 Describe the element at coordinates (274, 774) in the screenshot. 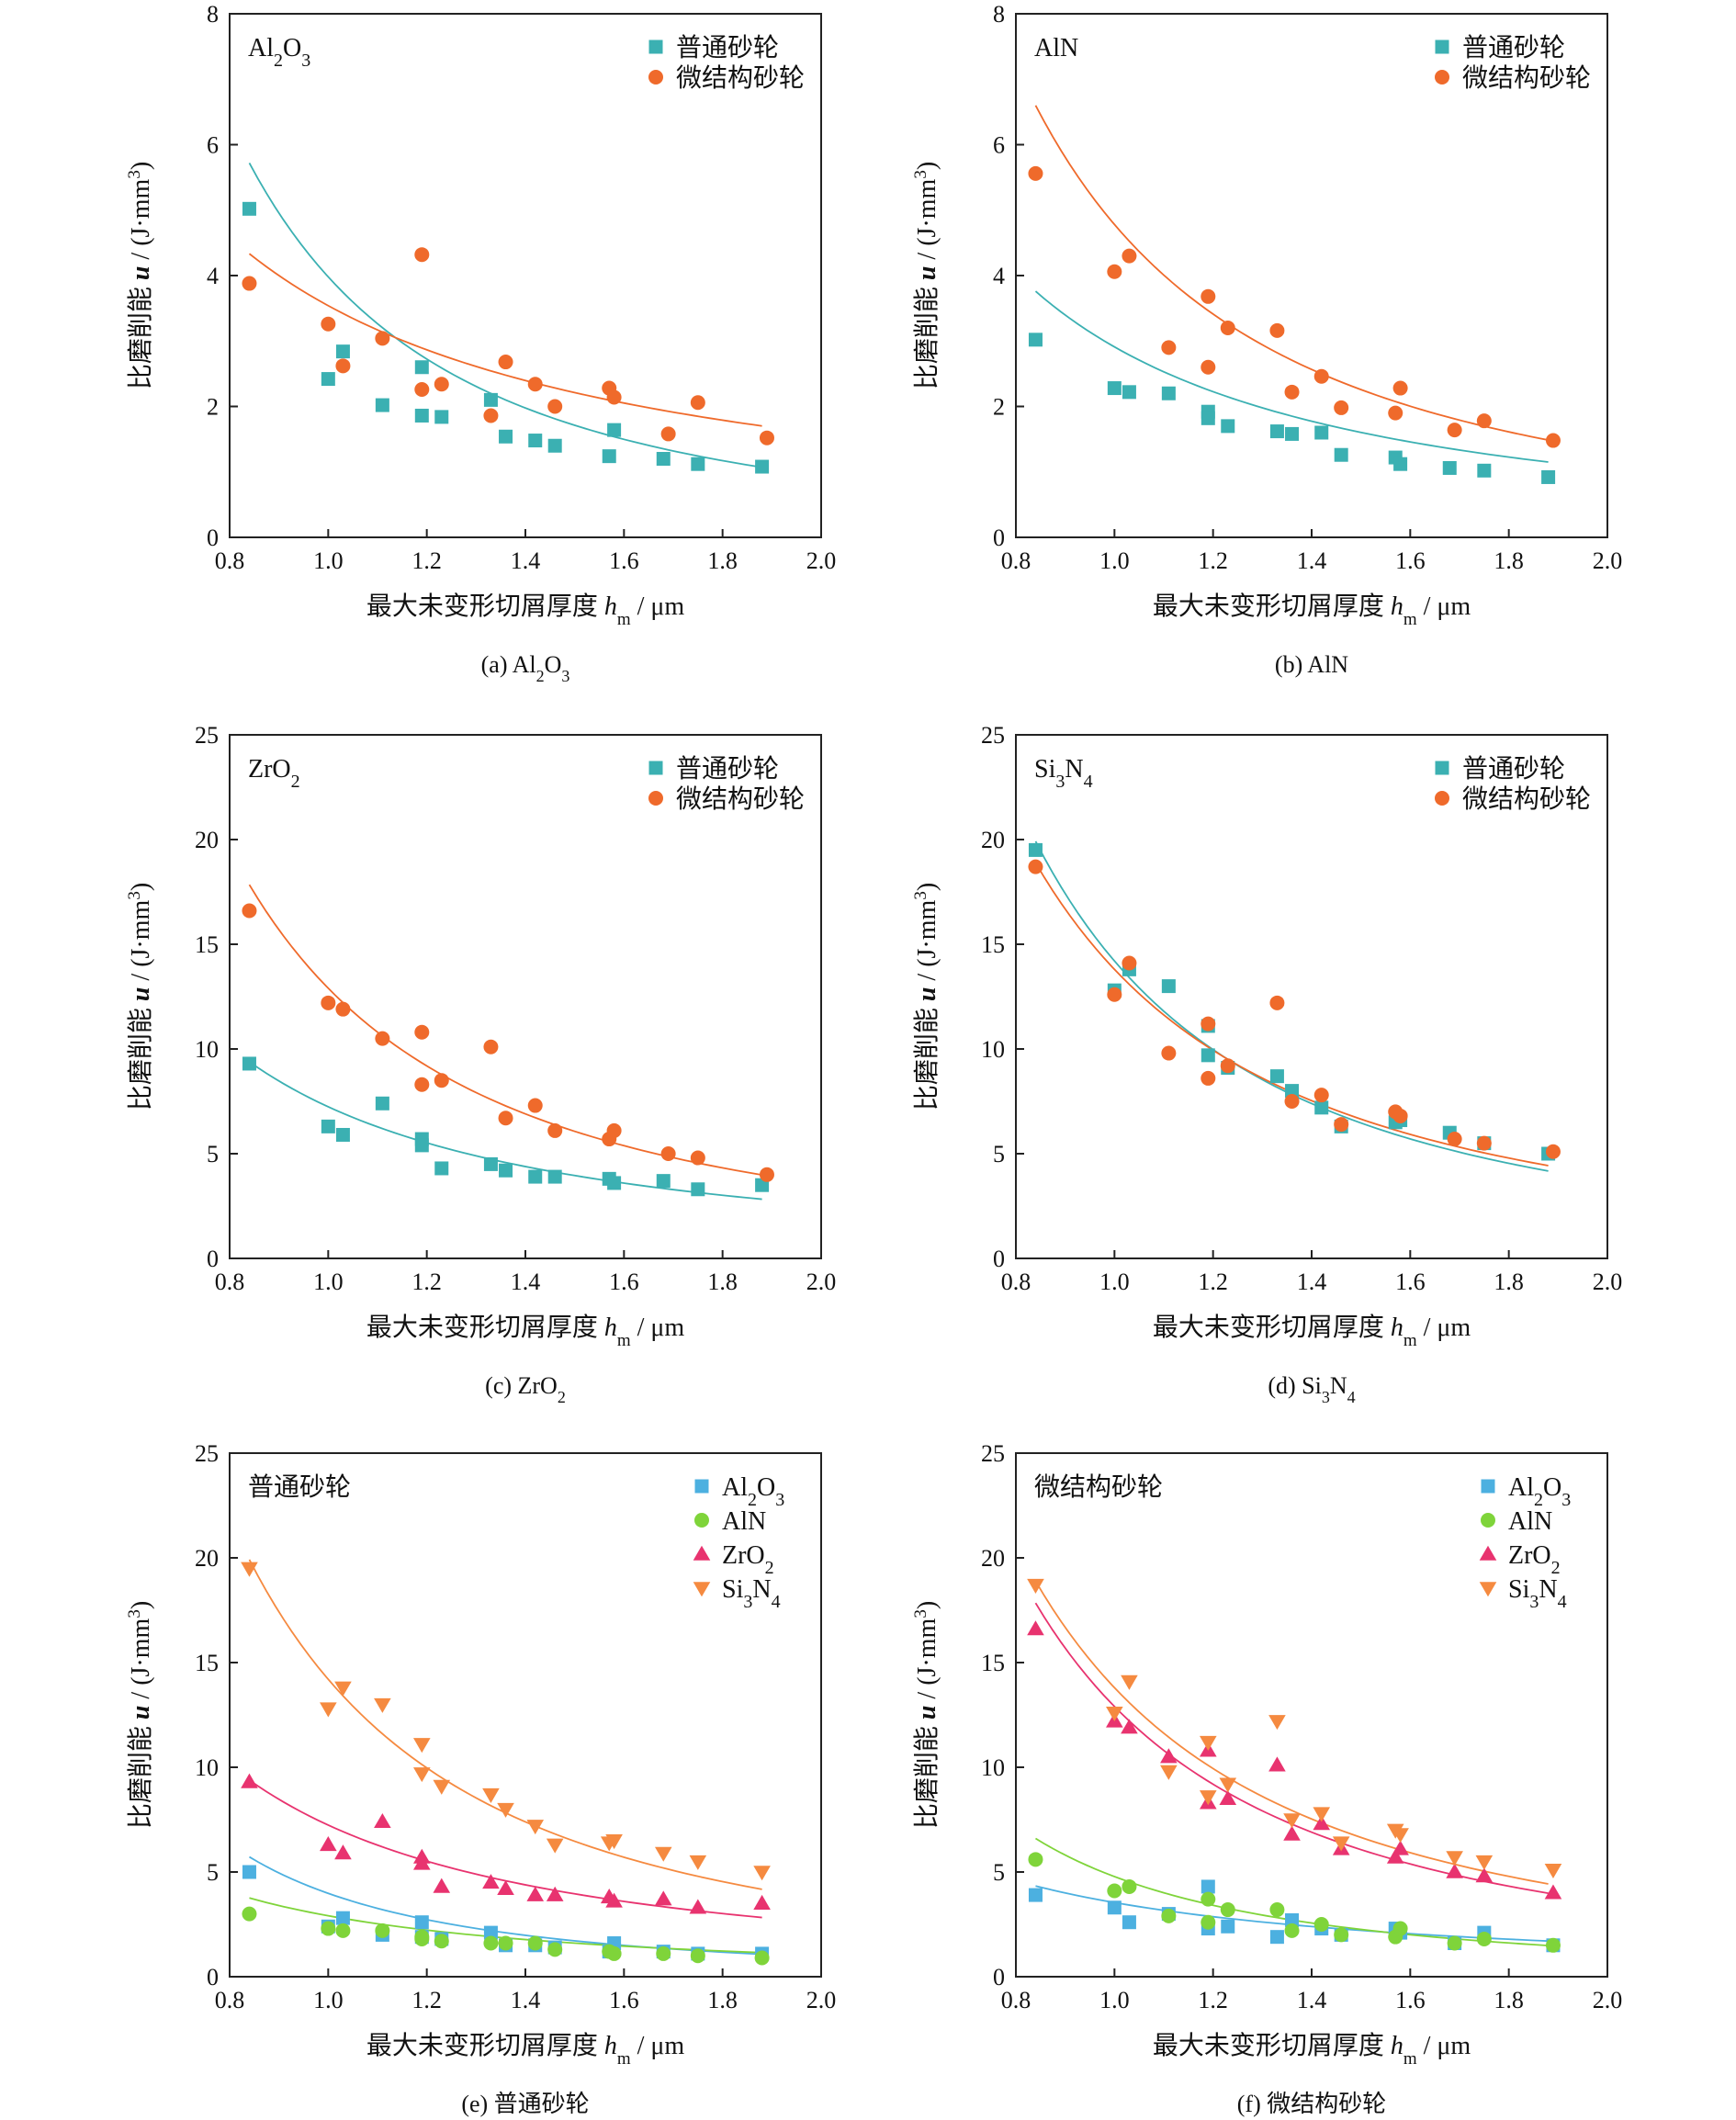

I see `panel-label: ZrO2` at that location.